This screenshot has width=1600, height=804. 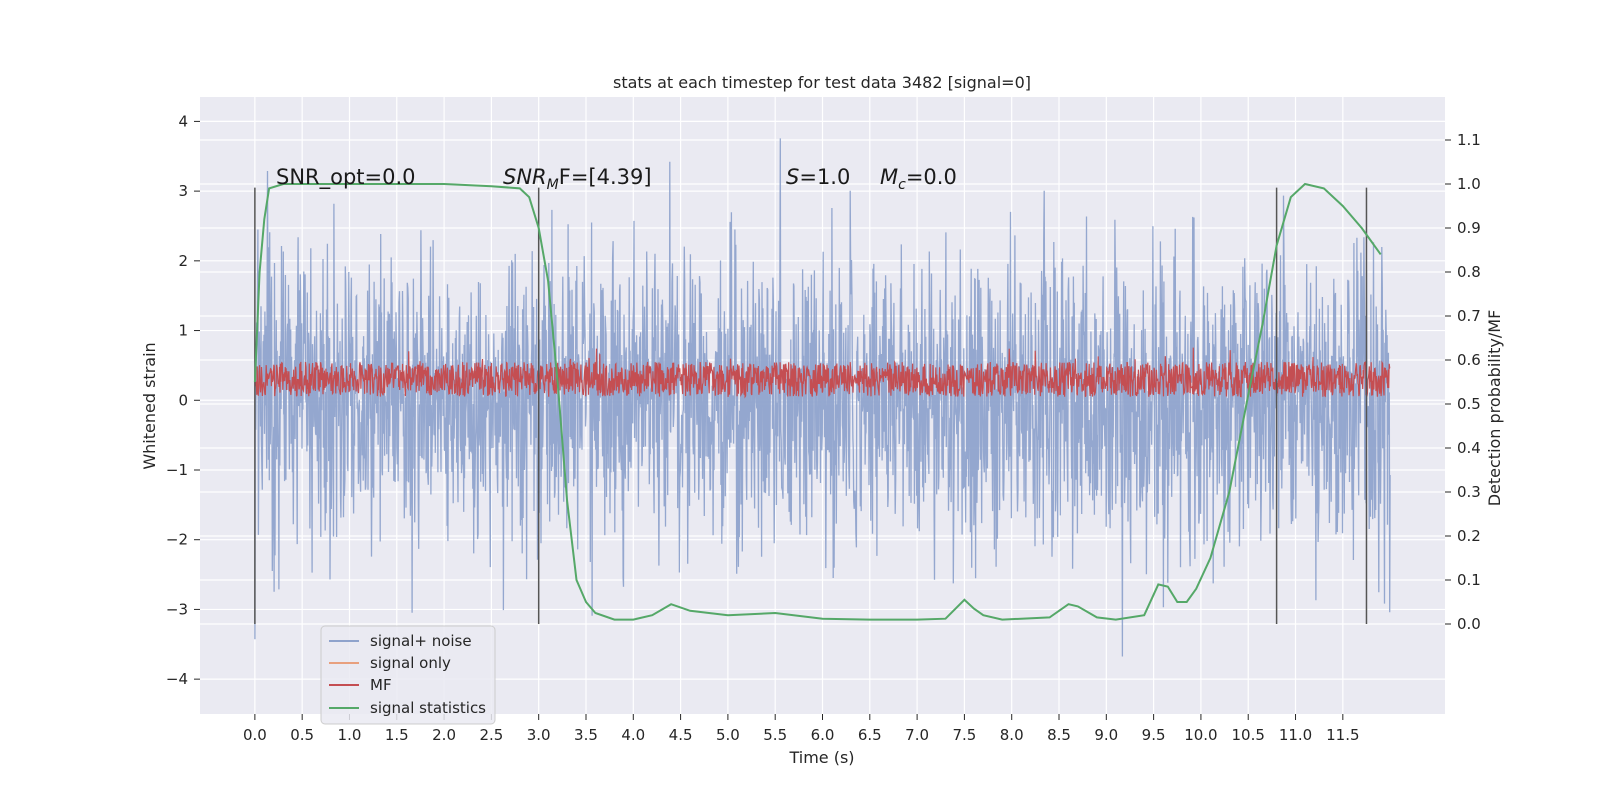 What do you see at coordinates (1469, 360) in the screenshot?
I see `y-tick-label-right: 0.6` at bounding box center [1469, 360].